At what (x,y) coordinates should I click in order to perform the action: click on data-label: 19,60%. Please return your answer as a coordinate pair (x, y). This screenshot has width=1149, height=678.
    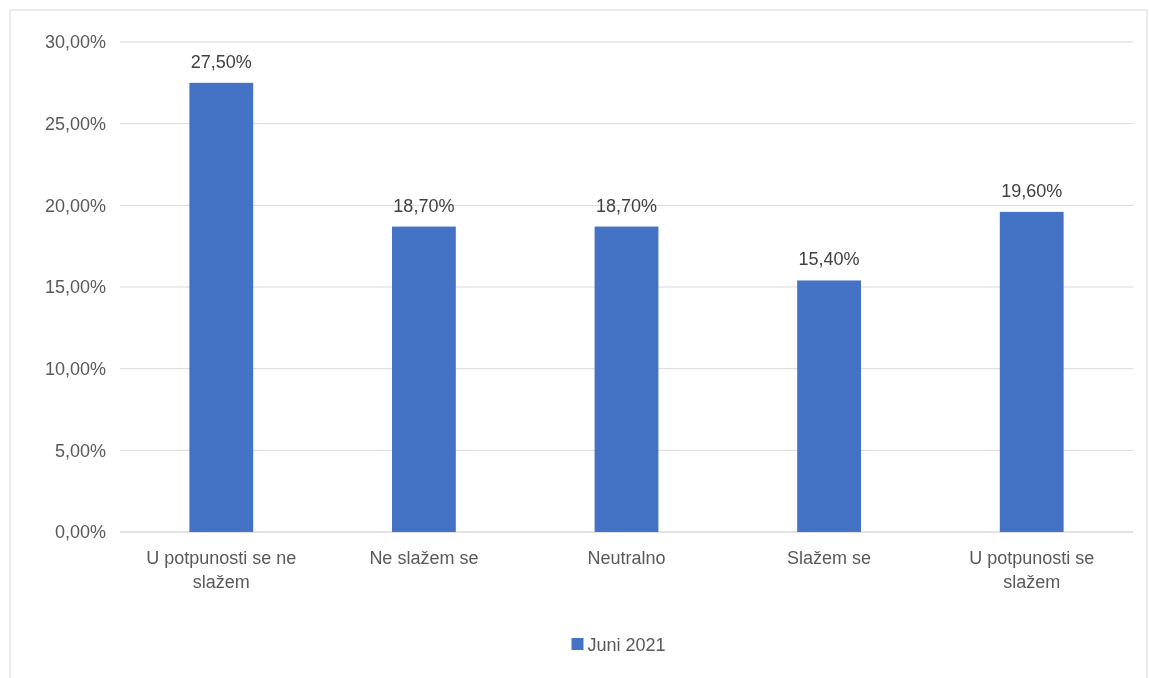
    Looking at the image, I should click on (1032, 190).